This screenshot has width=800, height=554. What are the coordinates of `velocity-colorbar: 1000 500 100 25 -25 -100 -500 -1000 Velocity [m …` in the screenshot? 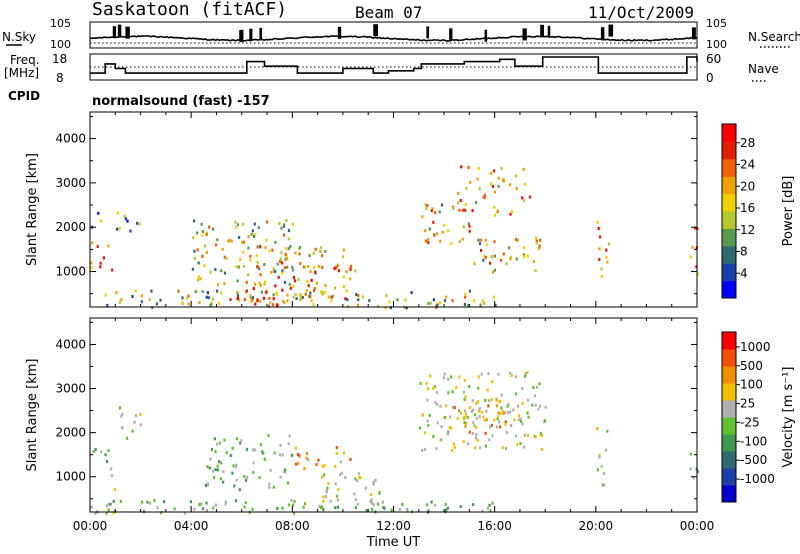 It's located at (758, 417).